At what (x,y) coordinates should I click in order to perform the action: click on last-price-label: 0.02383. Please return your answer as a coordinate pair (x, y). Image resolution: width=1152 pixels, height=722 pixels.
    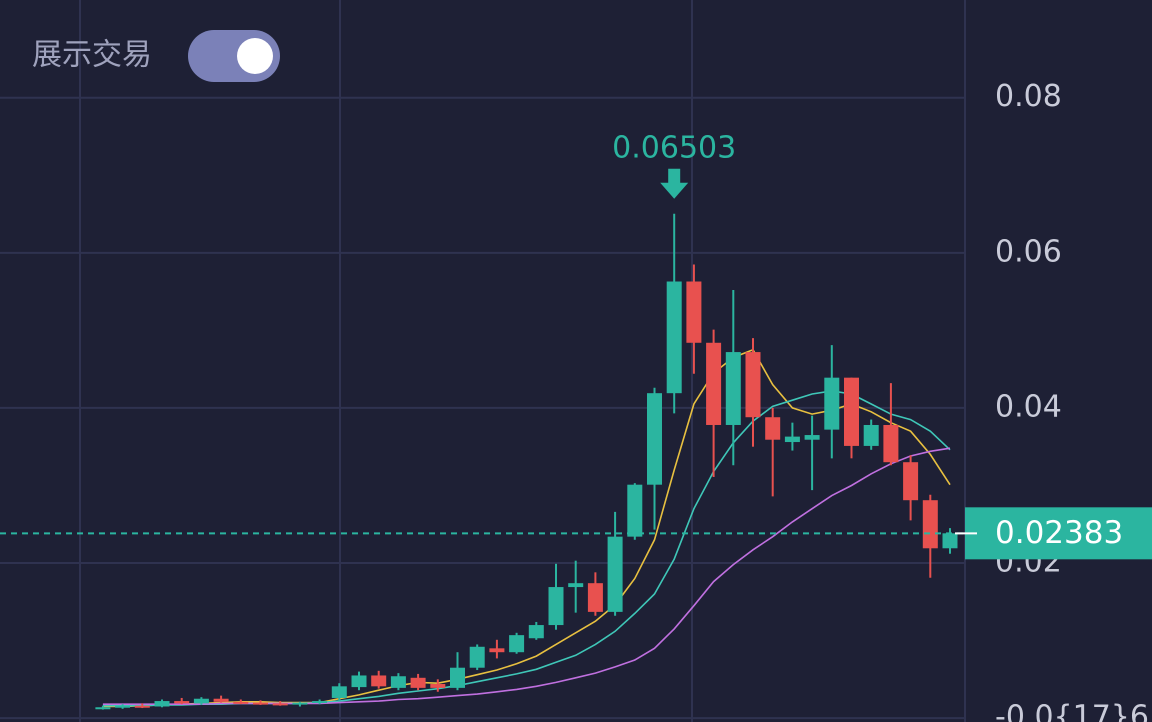
    Looking at the image, I should click on (1059, 533).